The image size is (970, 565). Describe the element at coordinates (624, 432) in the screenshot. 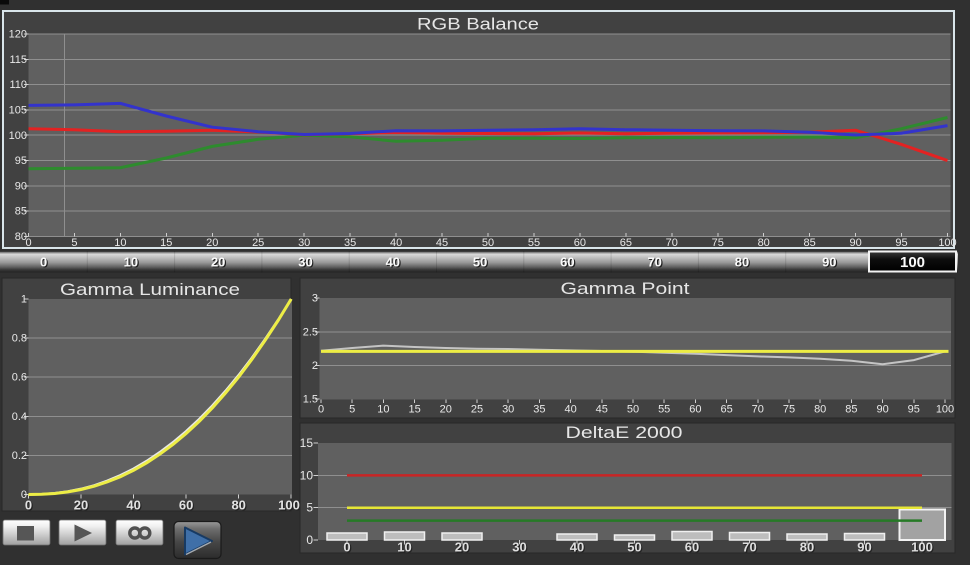

I see `svg-text: DeltaE 2000` at that location.